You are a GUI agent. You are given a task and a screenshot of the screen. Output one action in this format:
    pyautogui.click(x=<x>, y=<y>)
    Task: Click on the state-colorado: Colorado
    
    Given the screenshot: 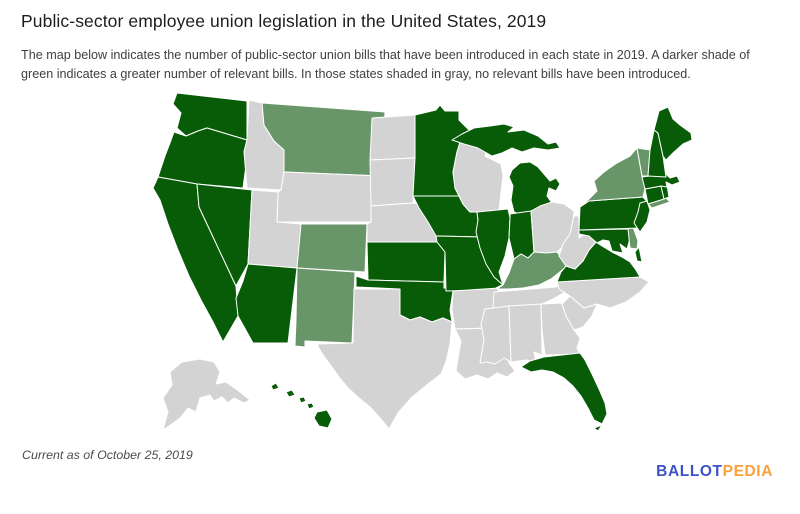 What is the action you would take?
    pyautogui.click(x=332, y=248)
    